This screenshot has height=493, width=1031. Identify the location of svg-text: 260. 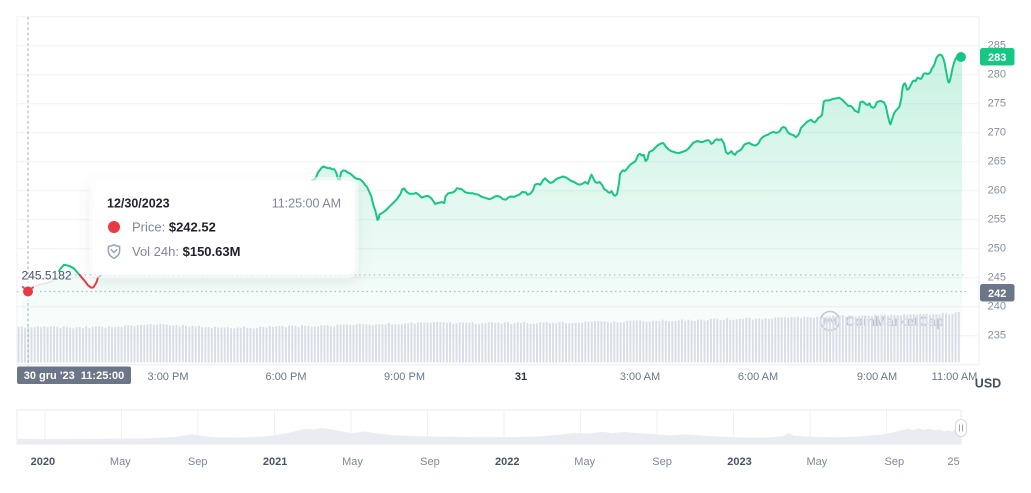
(997, 191).